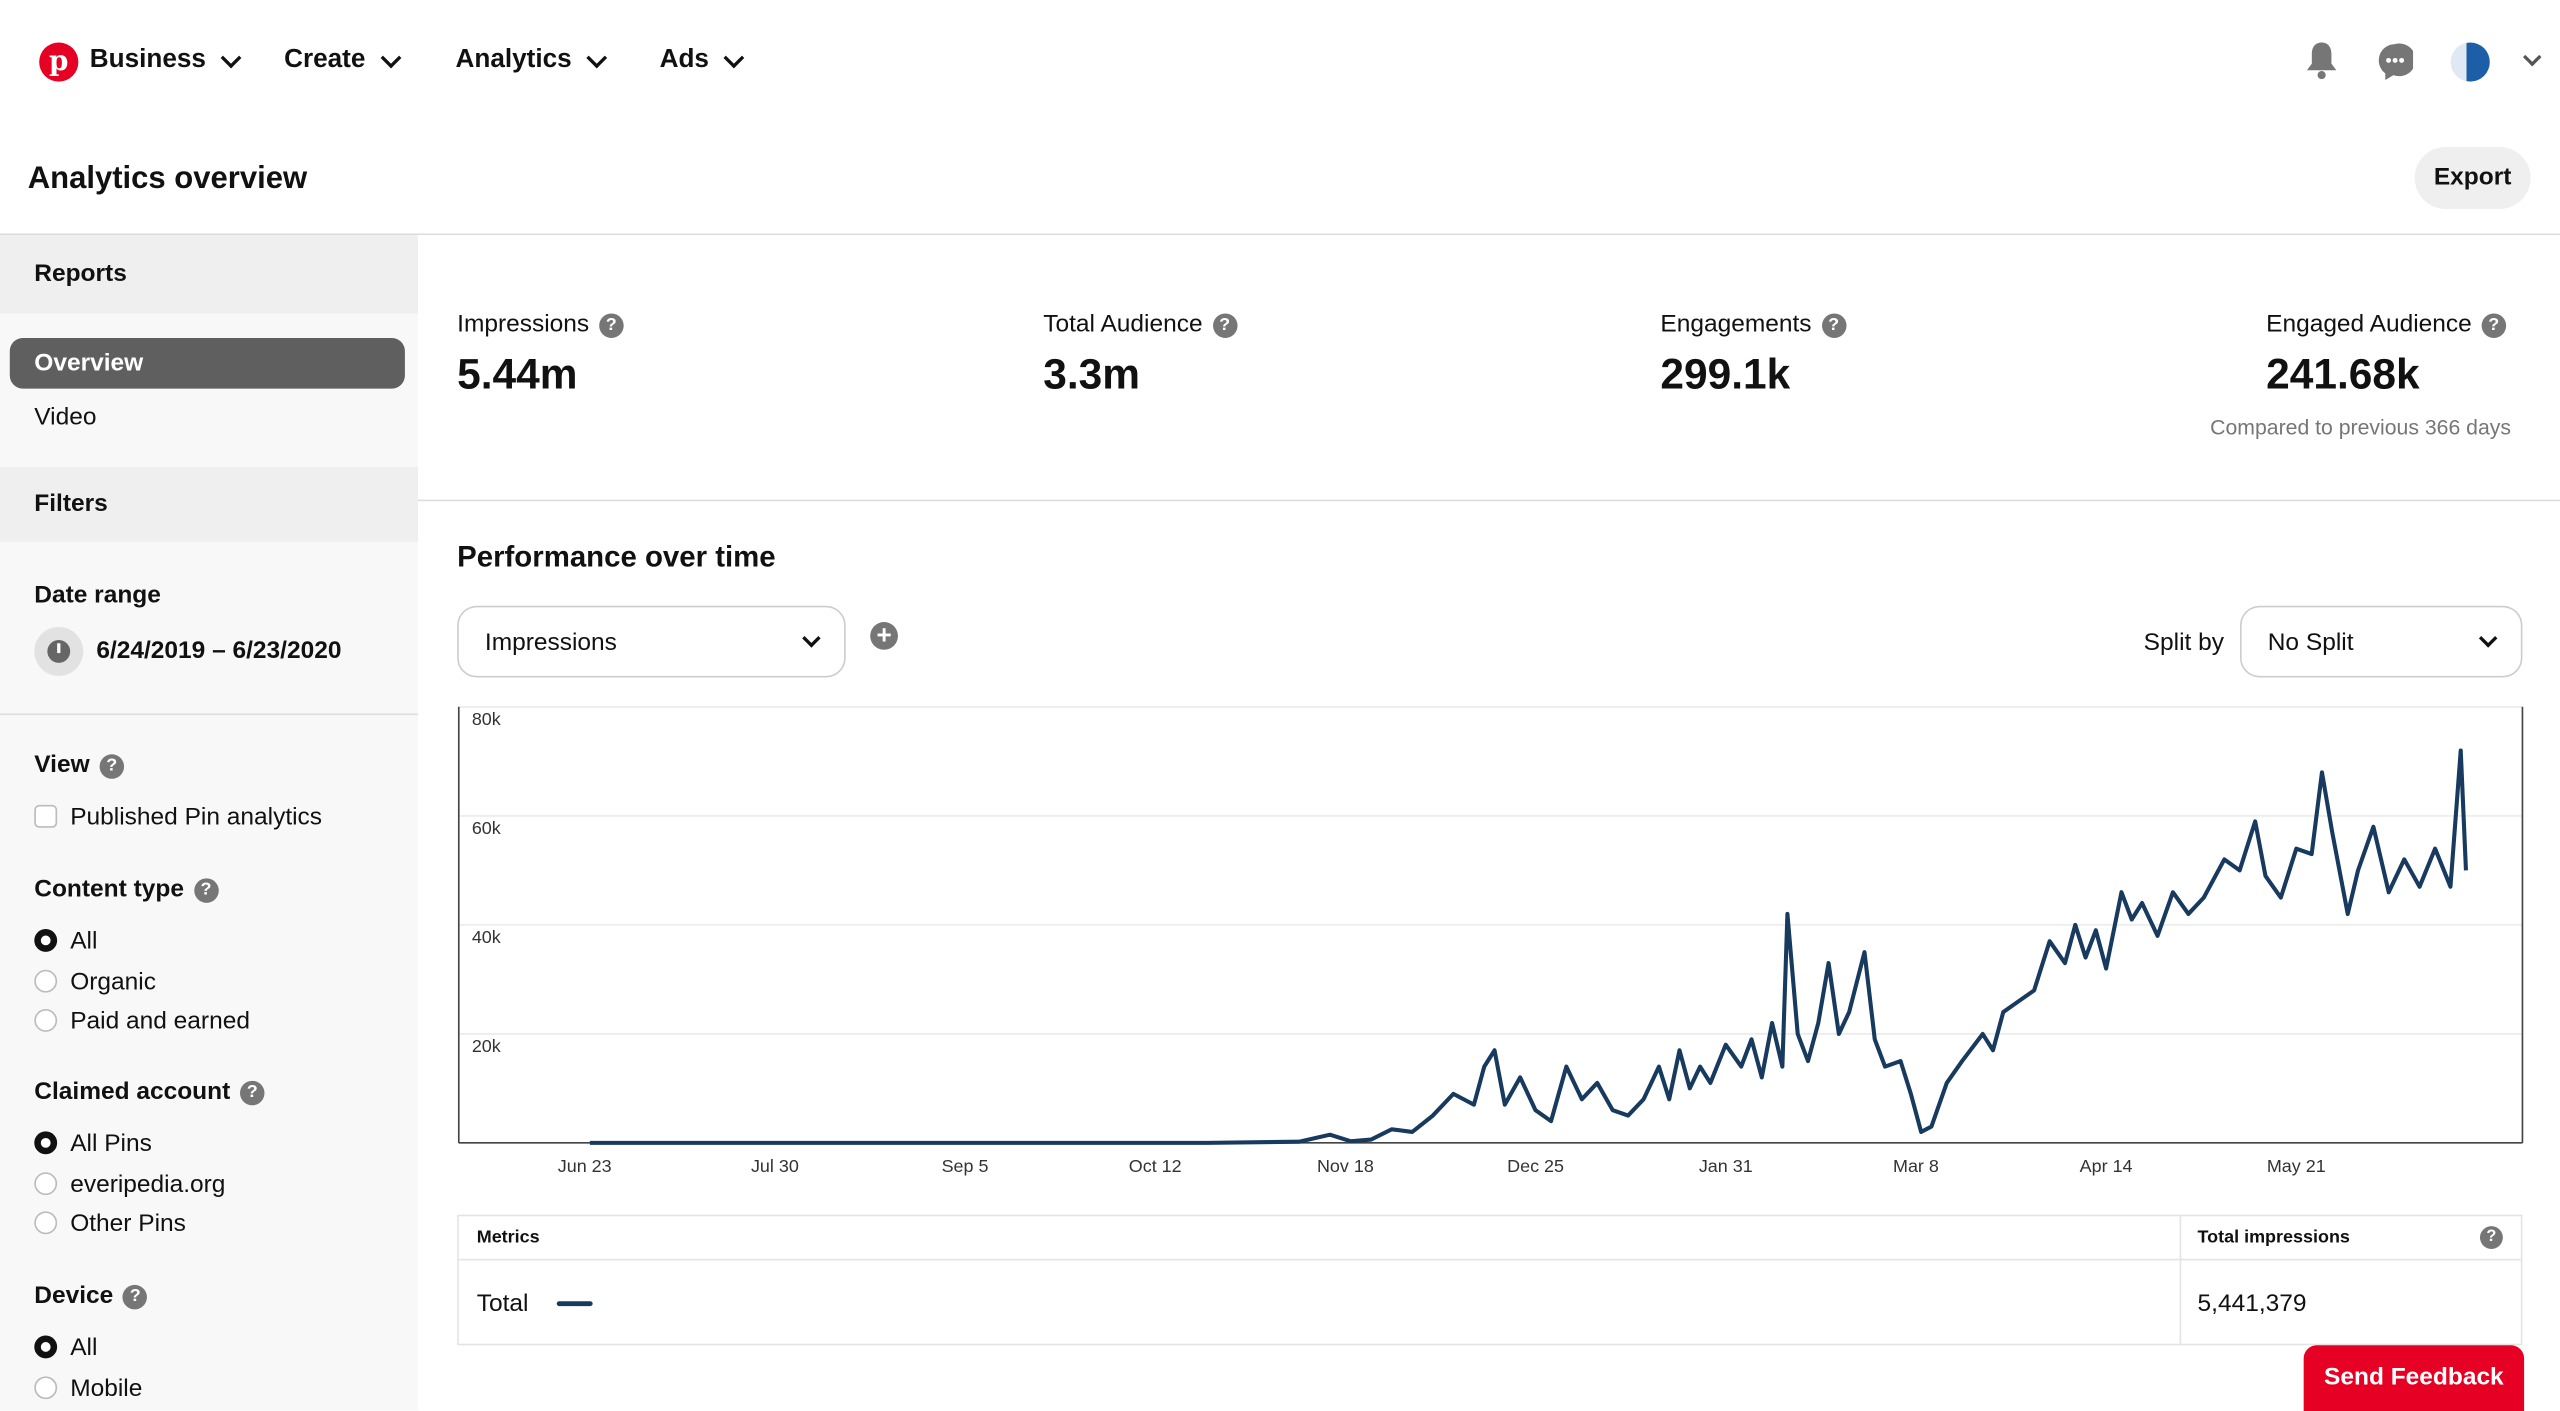 The image size is (2560, 1411). Describe the element at coordinates (46, 981) in the screenshot. I see `content-type-organic-radio` at that location.